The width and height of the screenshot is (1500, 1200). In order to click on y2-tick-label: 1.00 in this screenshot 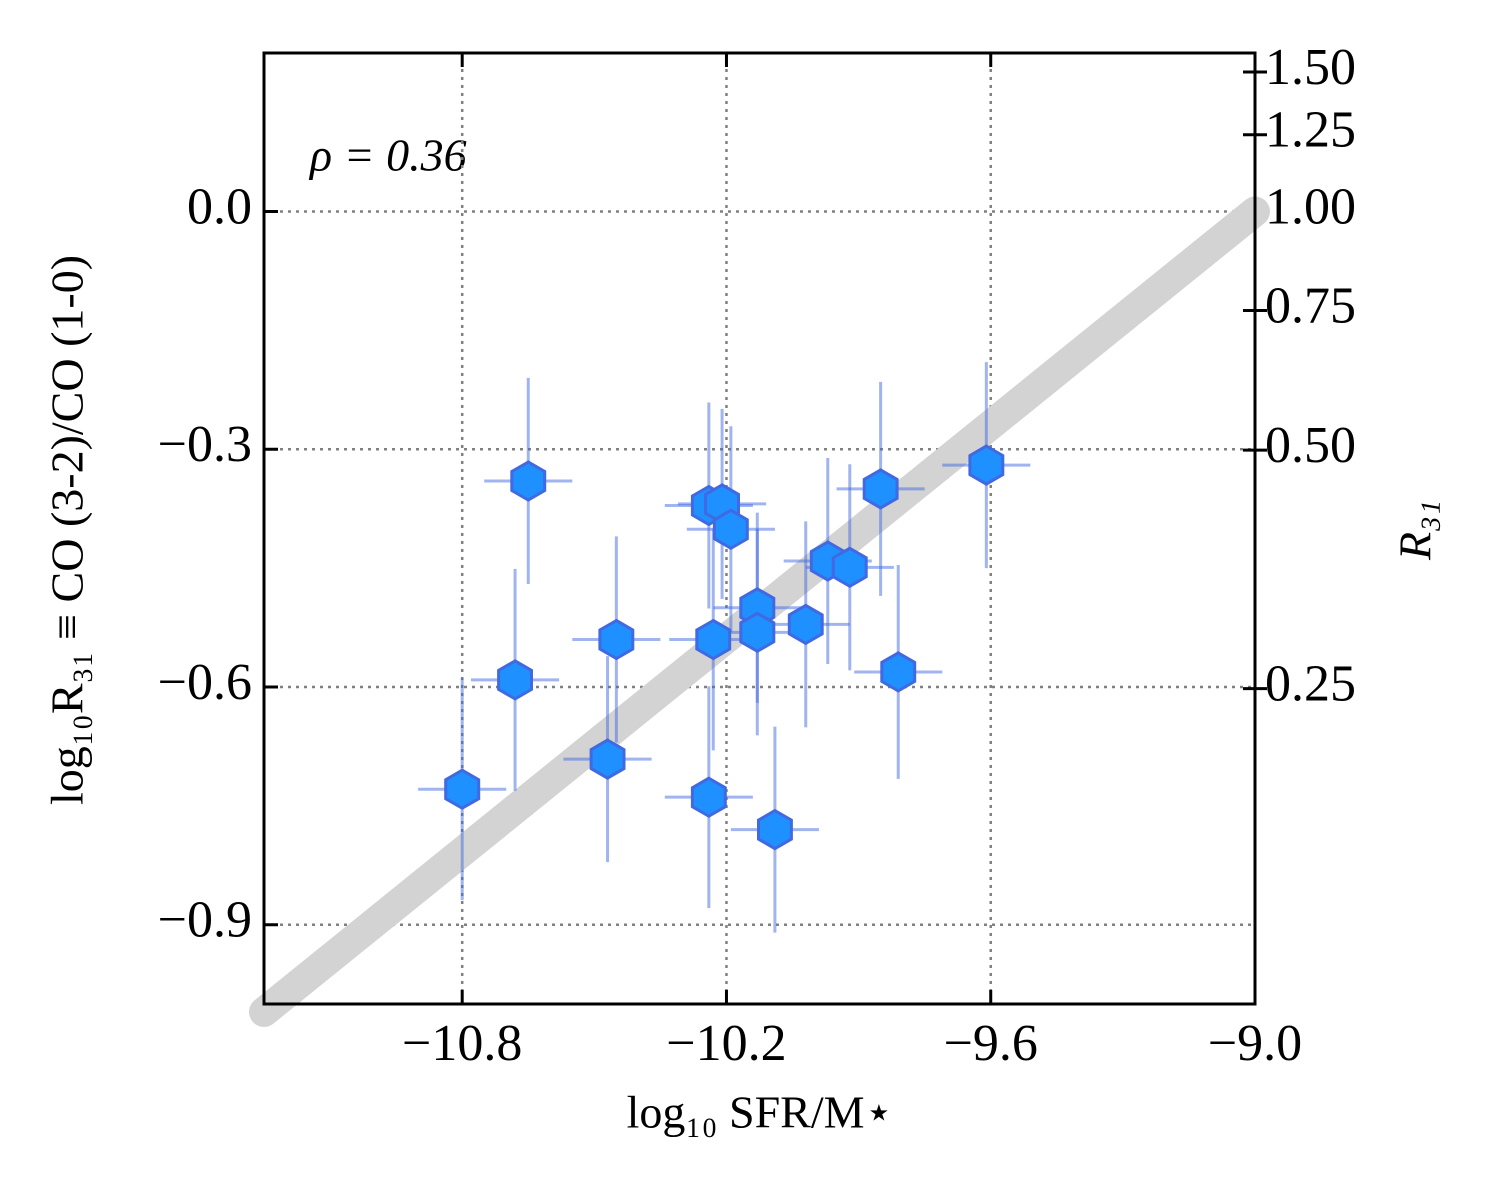, I will do `click(1310, 206)`.